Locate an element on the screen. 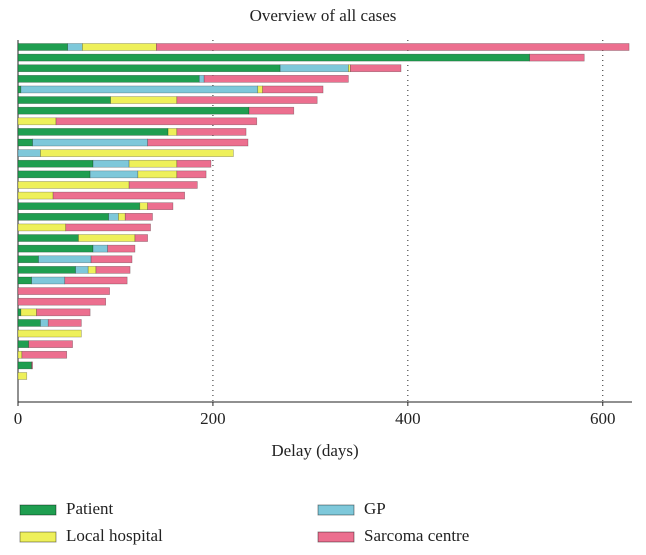 The image size is (646, 555). x-tick-label: 200 is located at coordinates (213, 418).